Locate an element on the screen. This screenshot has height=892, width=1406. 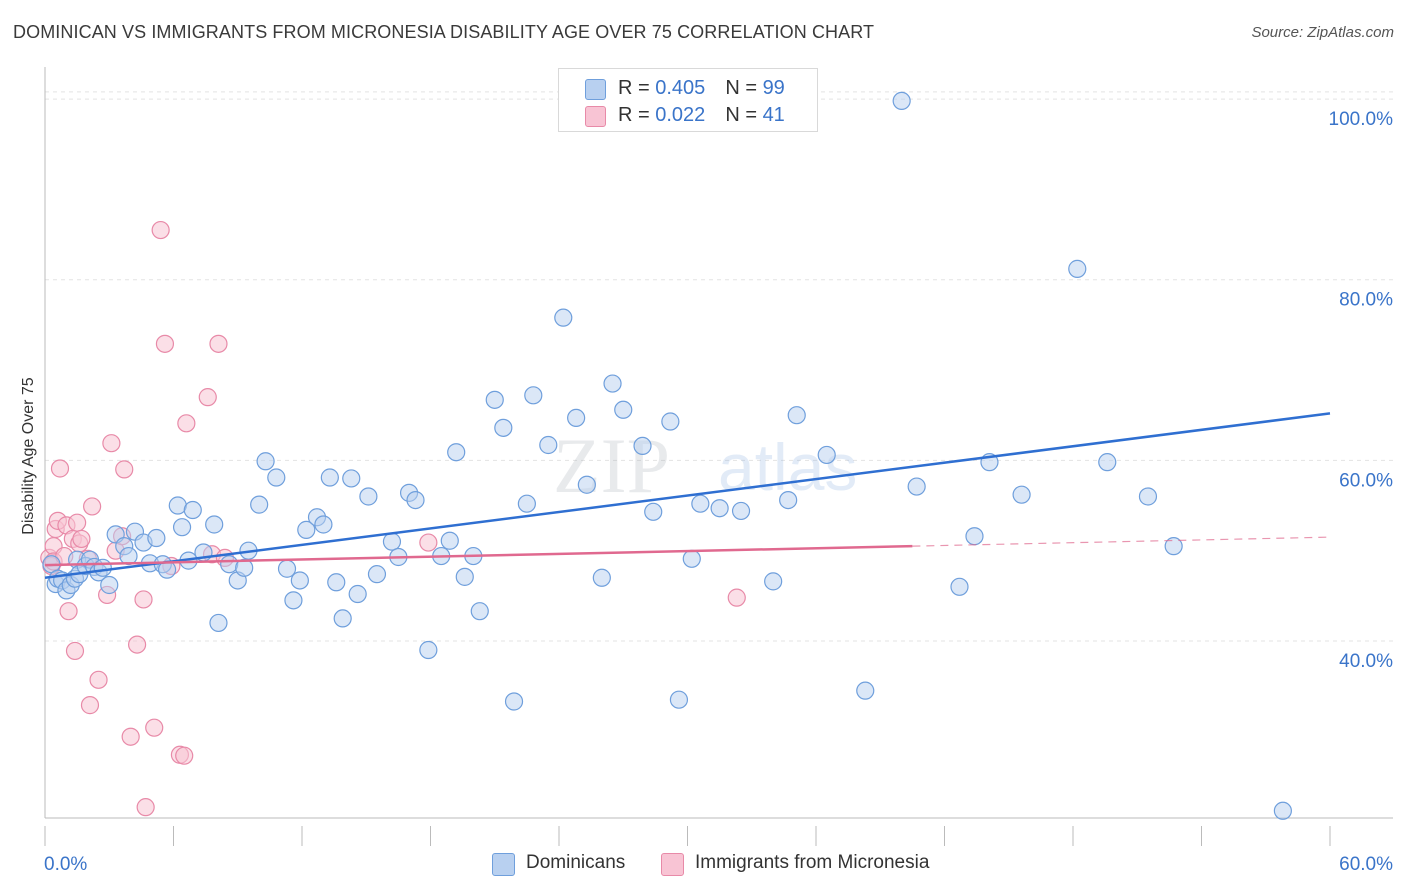
watermark: ZIP atlas is located at coordinates (705, 465).